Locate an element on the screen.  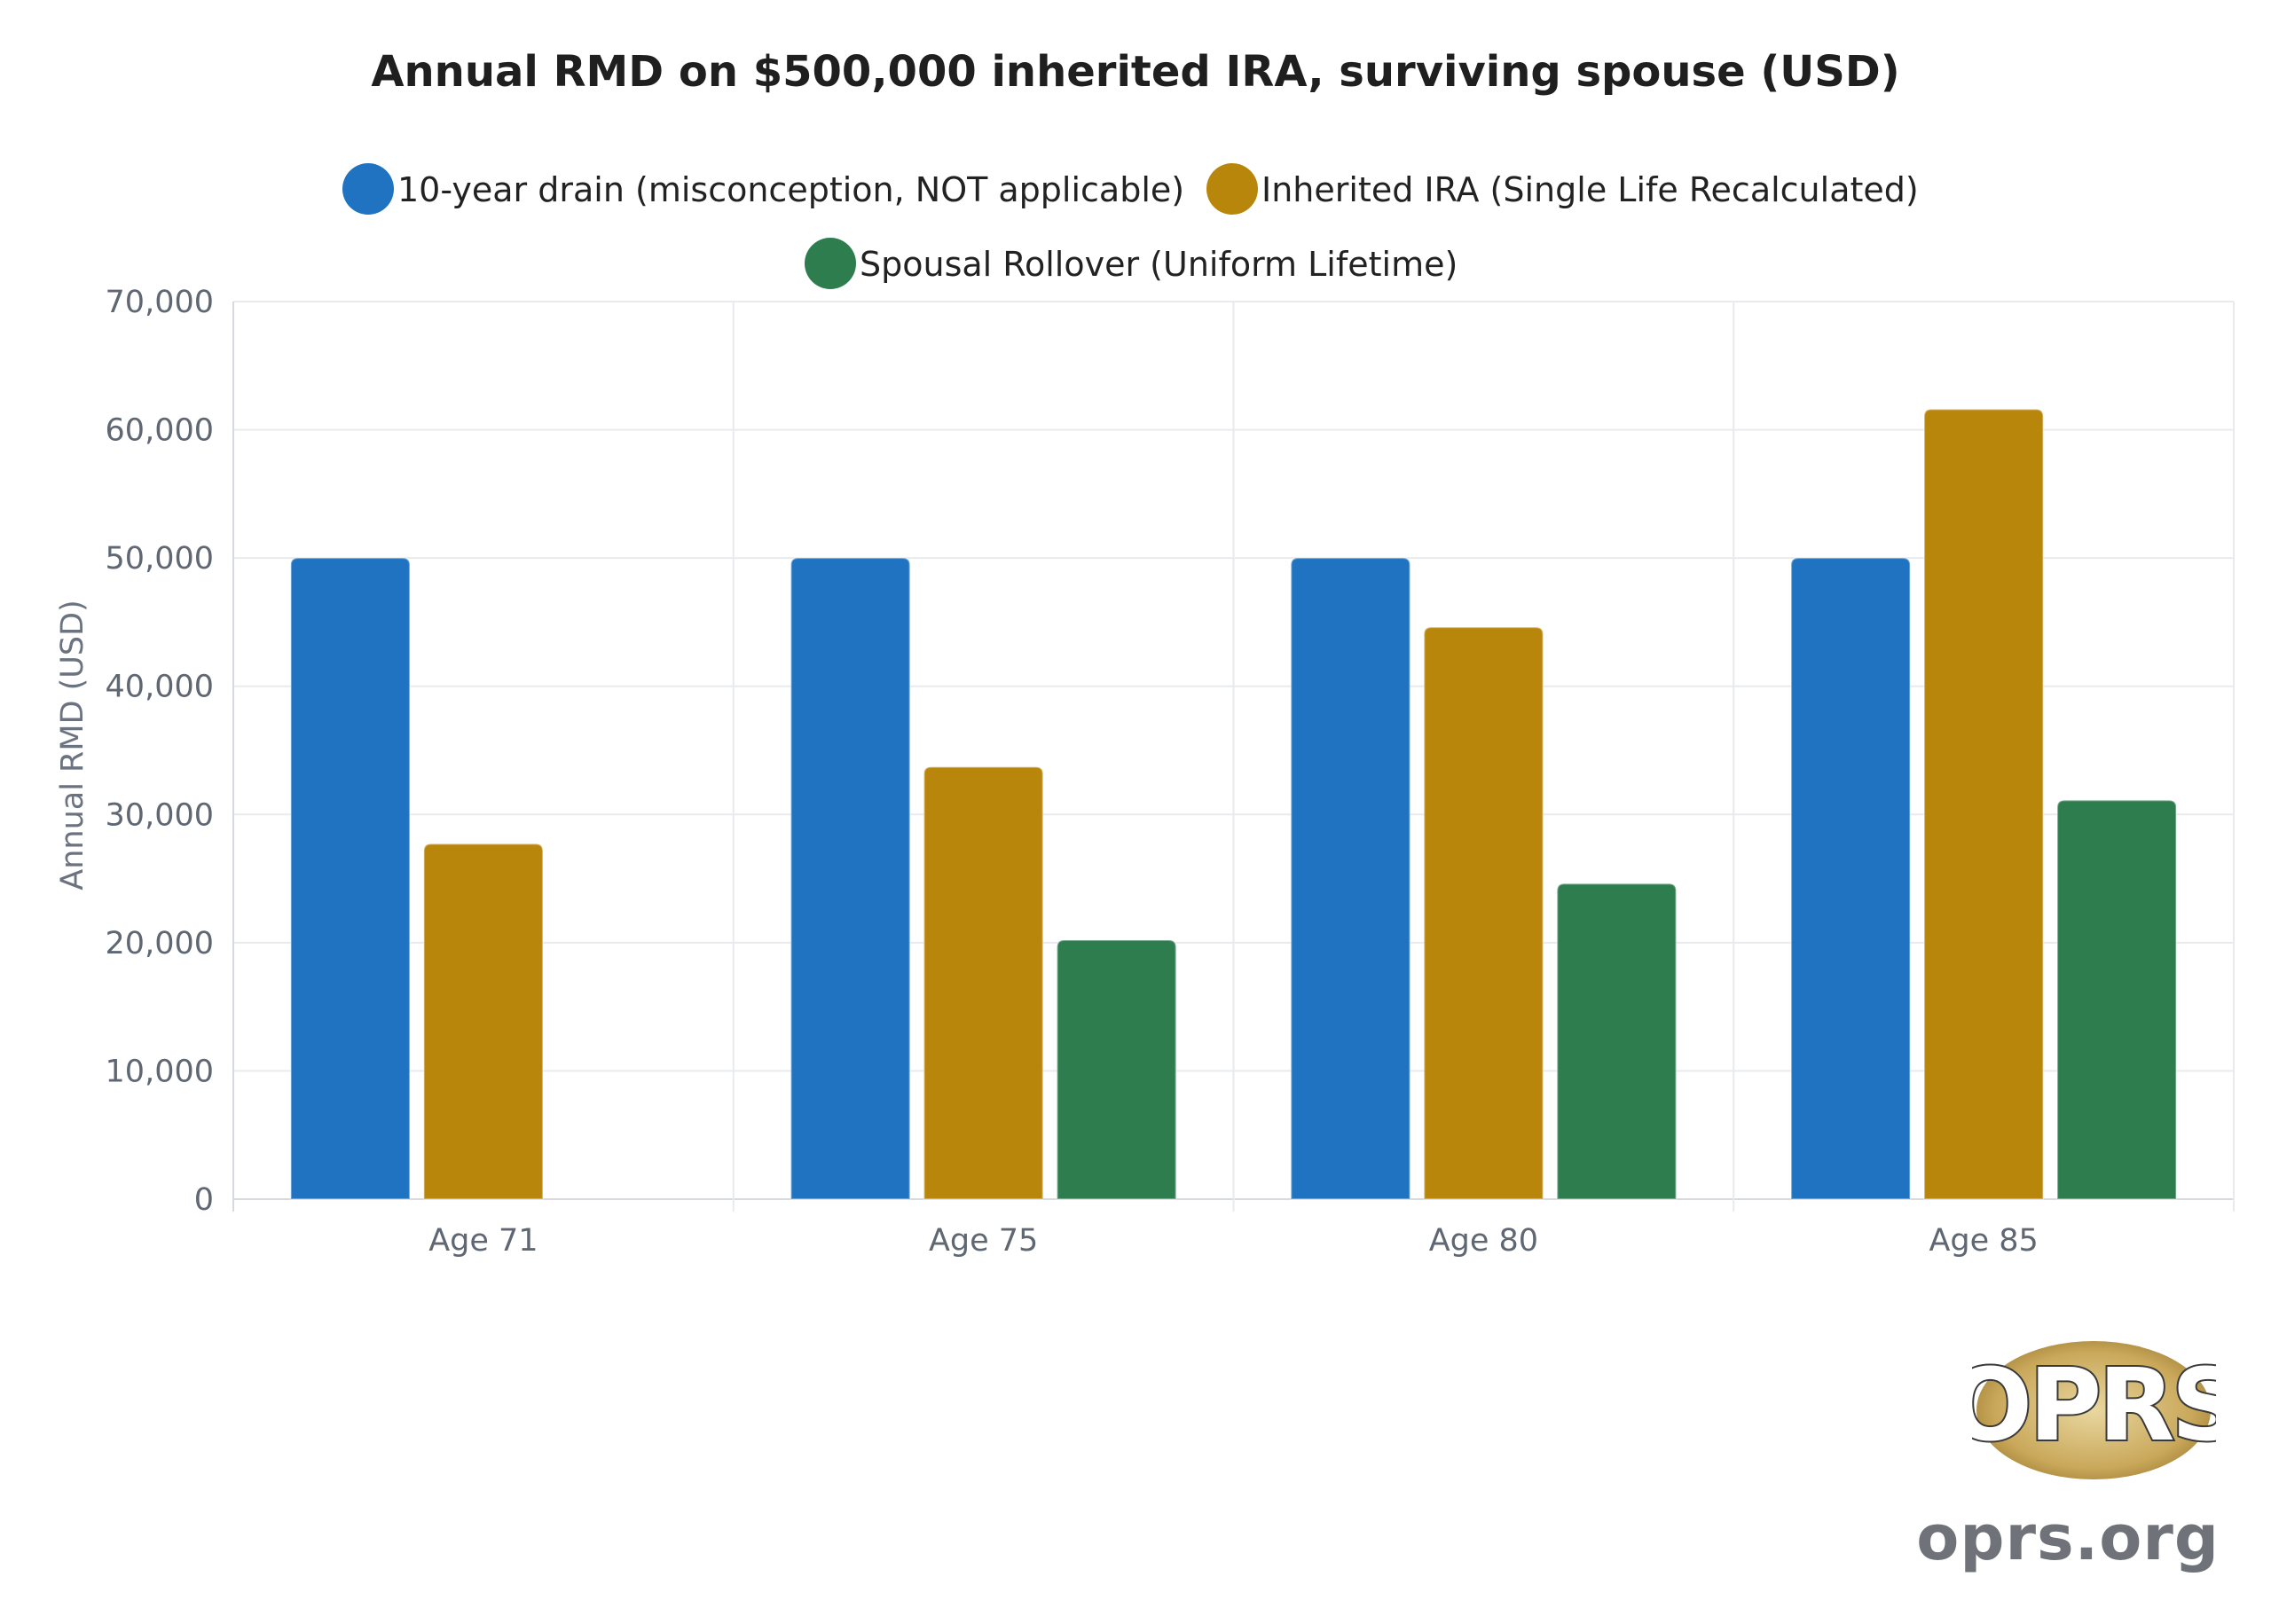
logo-url: oprs.org is located at coordinates (2068, 1538).